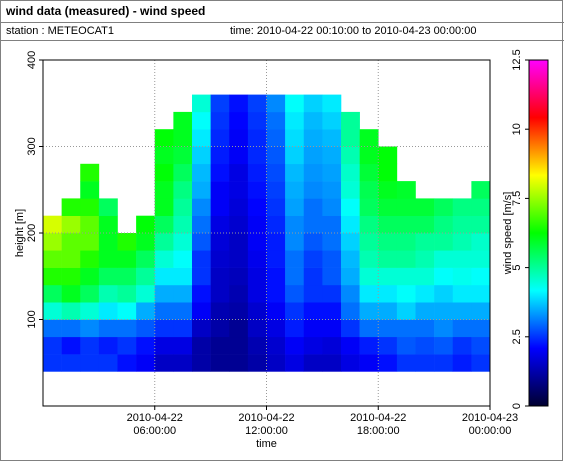 The width and height of the screenshot is (564, 462). I want to click on colorbar-tick-label: 0, so click(517, 406).